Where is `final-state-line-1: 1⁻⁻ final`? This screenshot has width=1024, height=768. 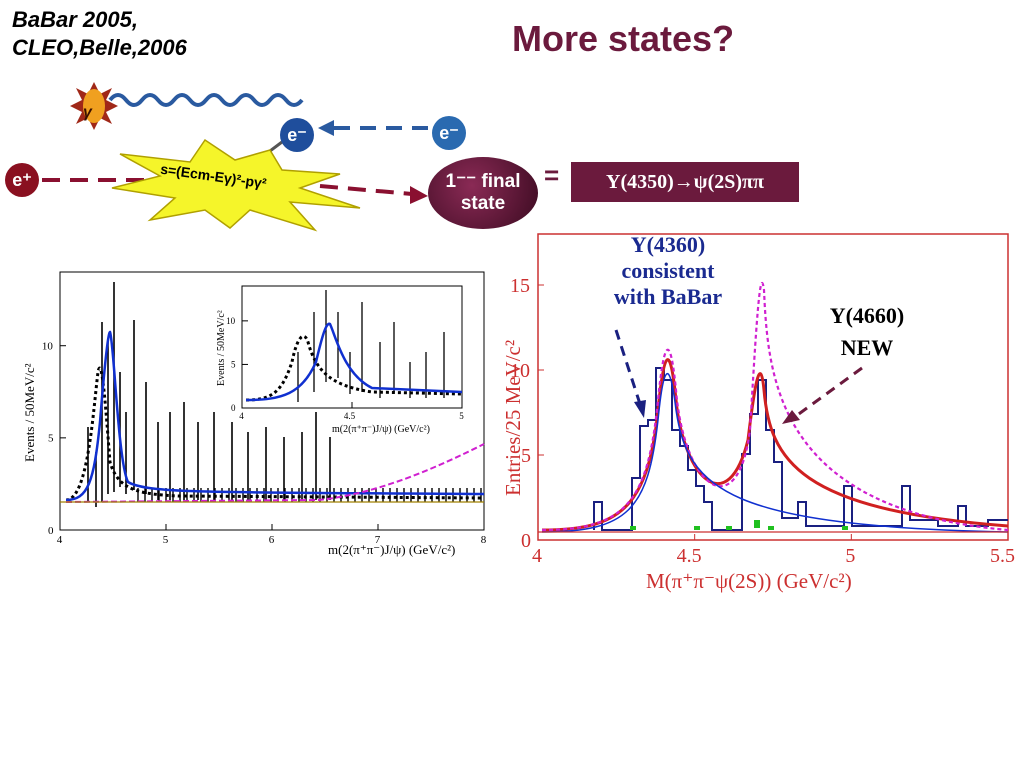
final-state-line-1: 1⁻⁻ final is located at coordinates (483, 181).